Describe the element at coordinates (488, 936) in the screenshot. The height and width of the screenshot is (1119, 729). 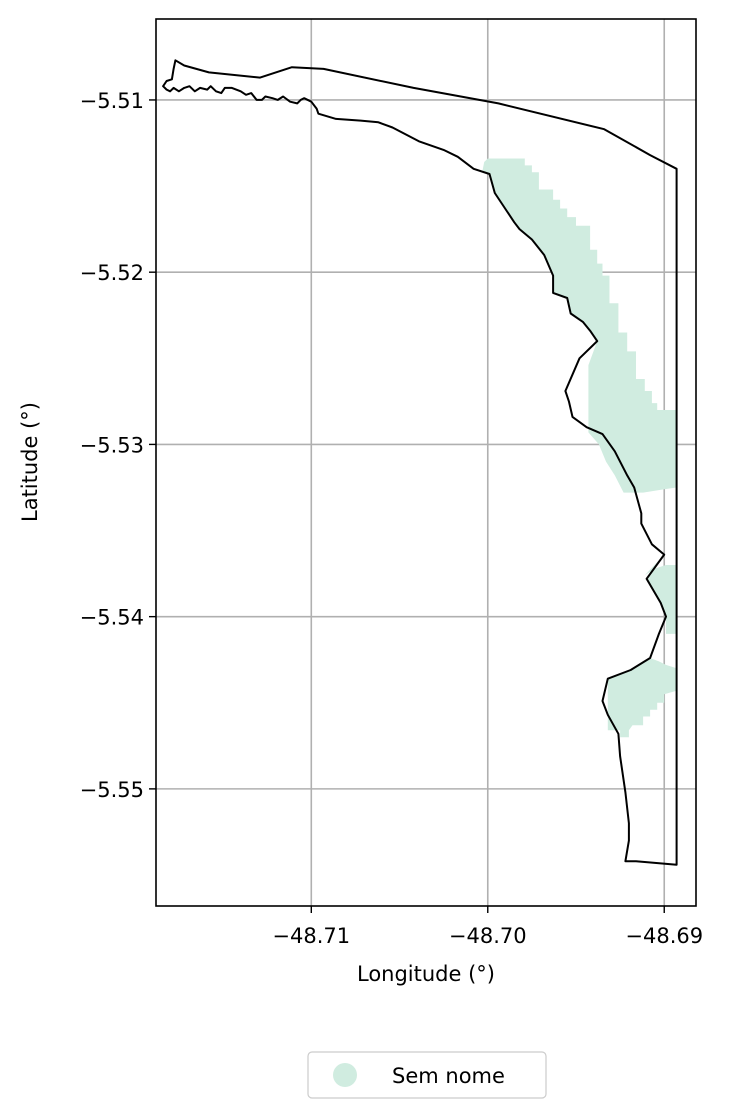
I see `x-tick-label-1: −48.70` at that location.